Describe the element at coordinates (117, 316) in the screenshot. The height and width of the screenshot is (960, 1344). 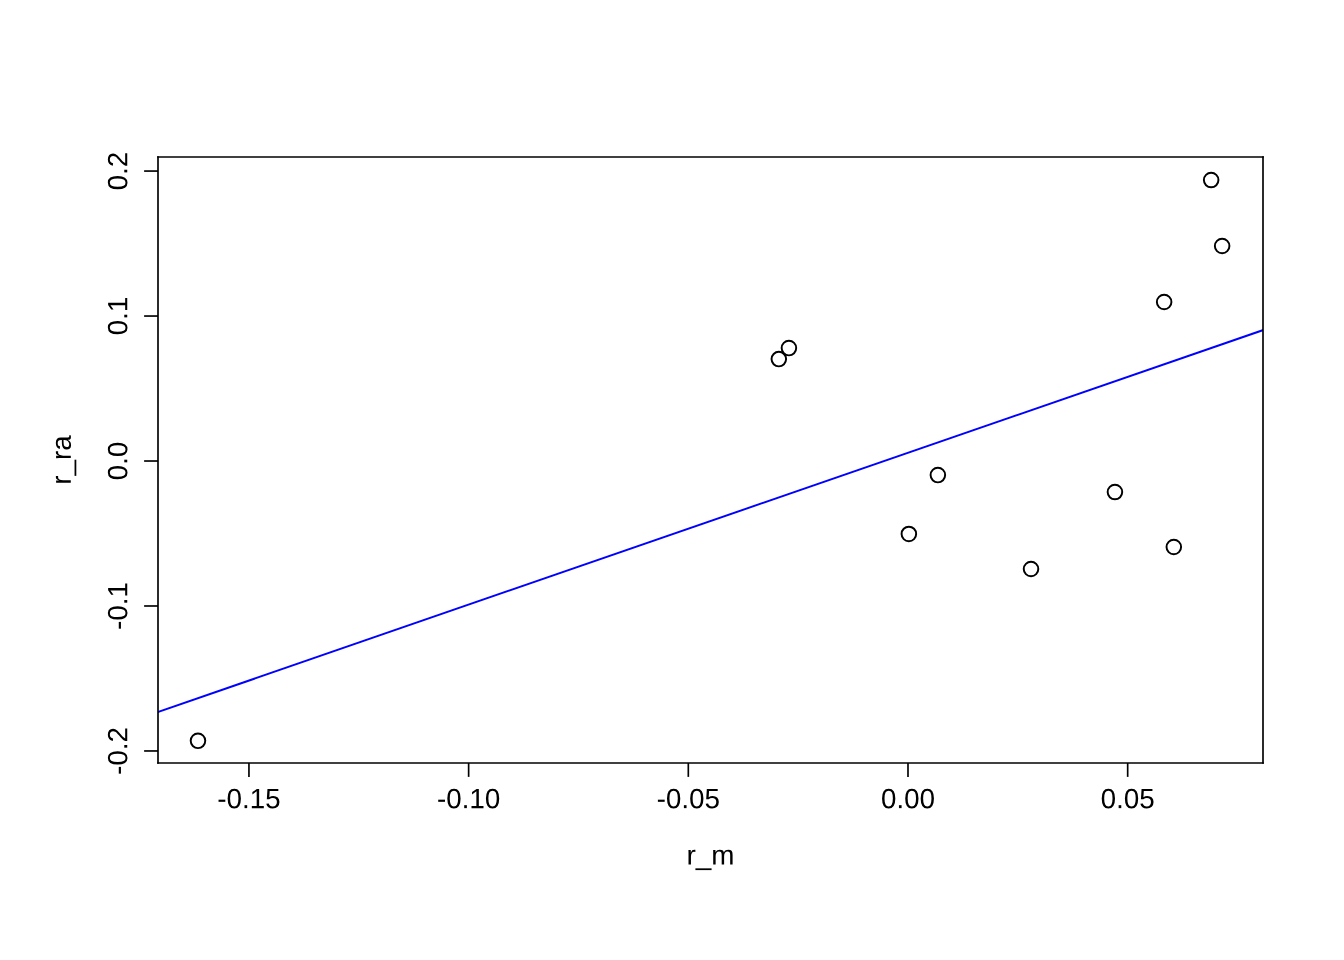
I see `y-tick-label: 0.1` at that location.